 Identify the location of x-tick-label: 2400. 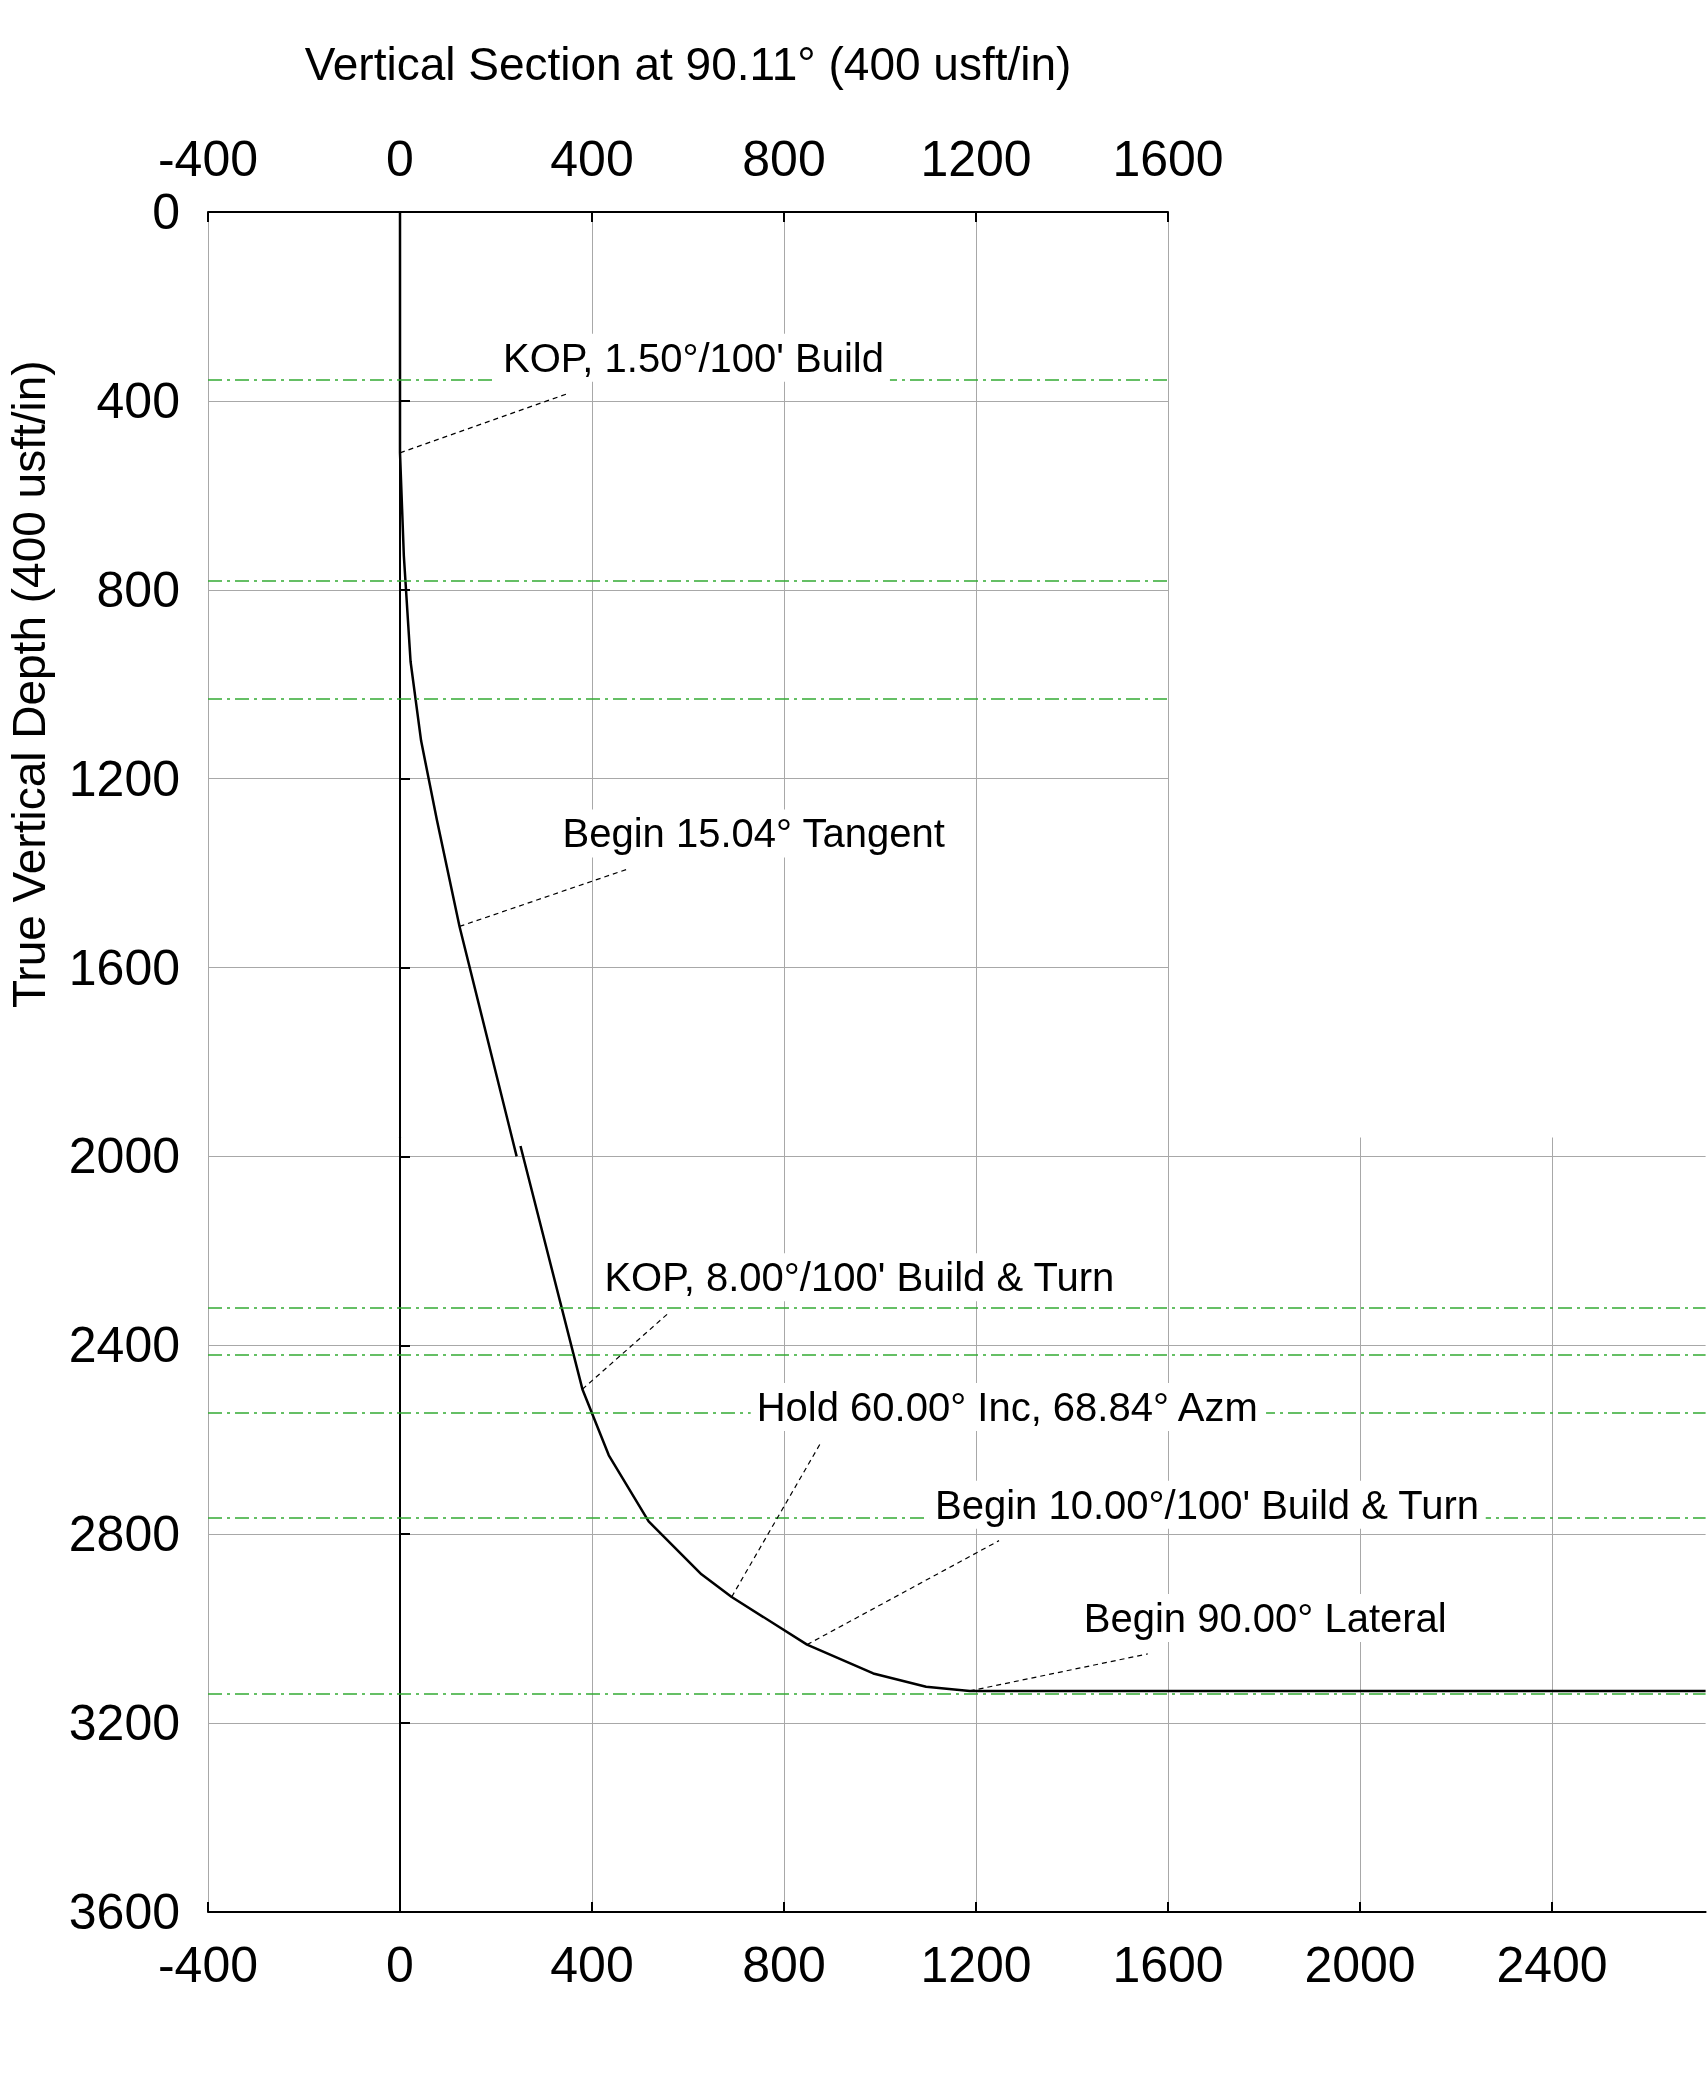
(1552, 1964).